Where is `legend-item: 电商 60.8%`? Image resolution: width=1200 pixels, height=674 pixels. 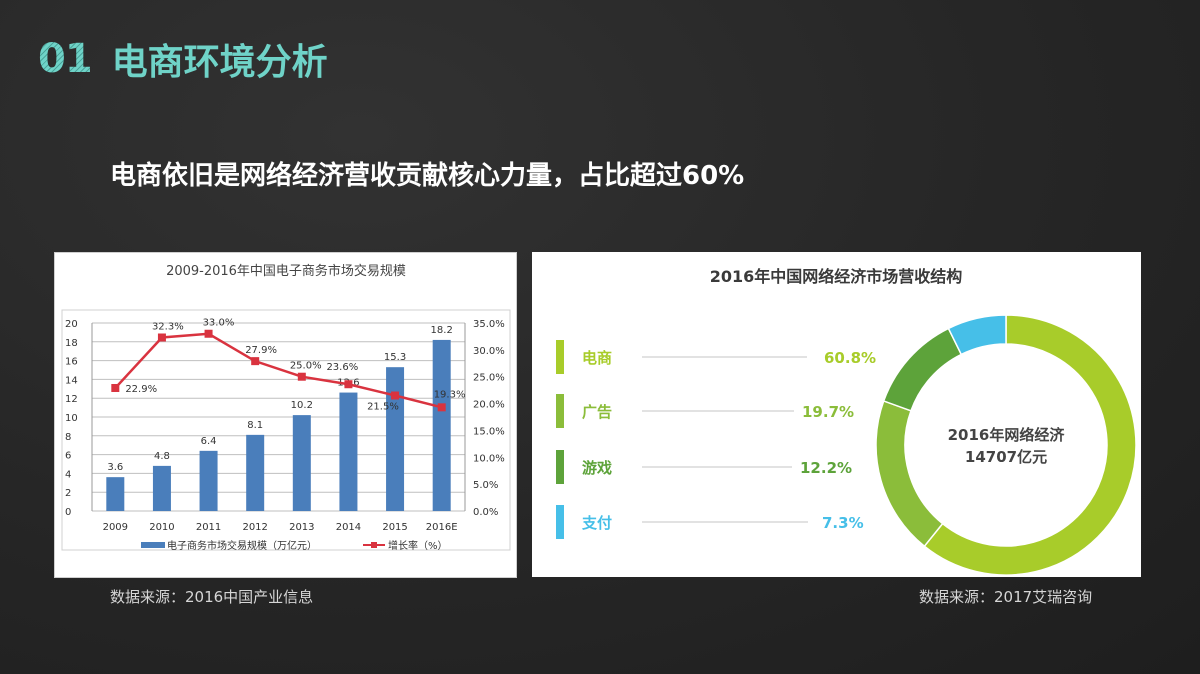
legend-item: 电商 60.8% is located at coordinates (716, 357).